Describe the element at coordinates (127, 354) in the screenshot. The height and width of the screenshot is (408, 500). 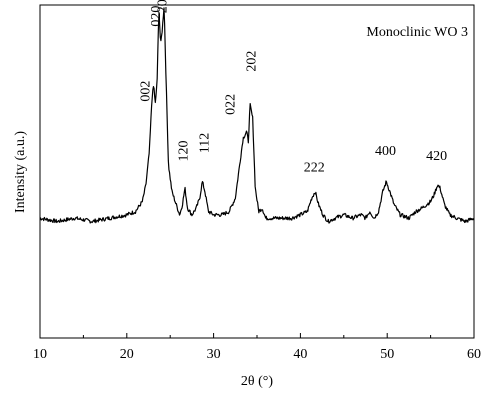
I see `x-tick-label: 20` at that location.